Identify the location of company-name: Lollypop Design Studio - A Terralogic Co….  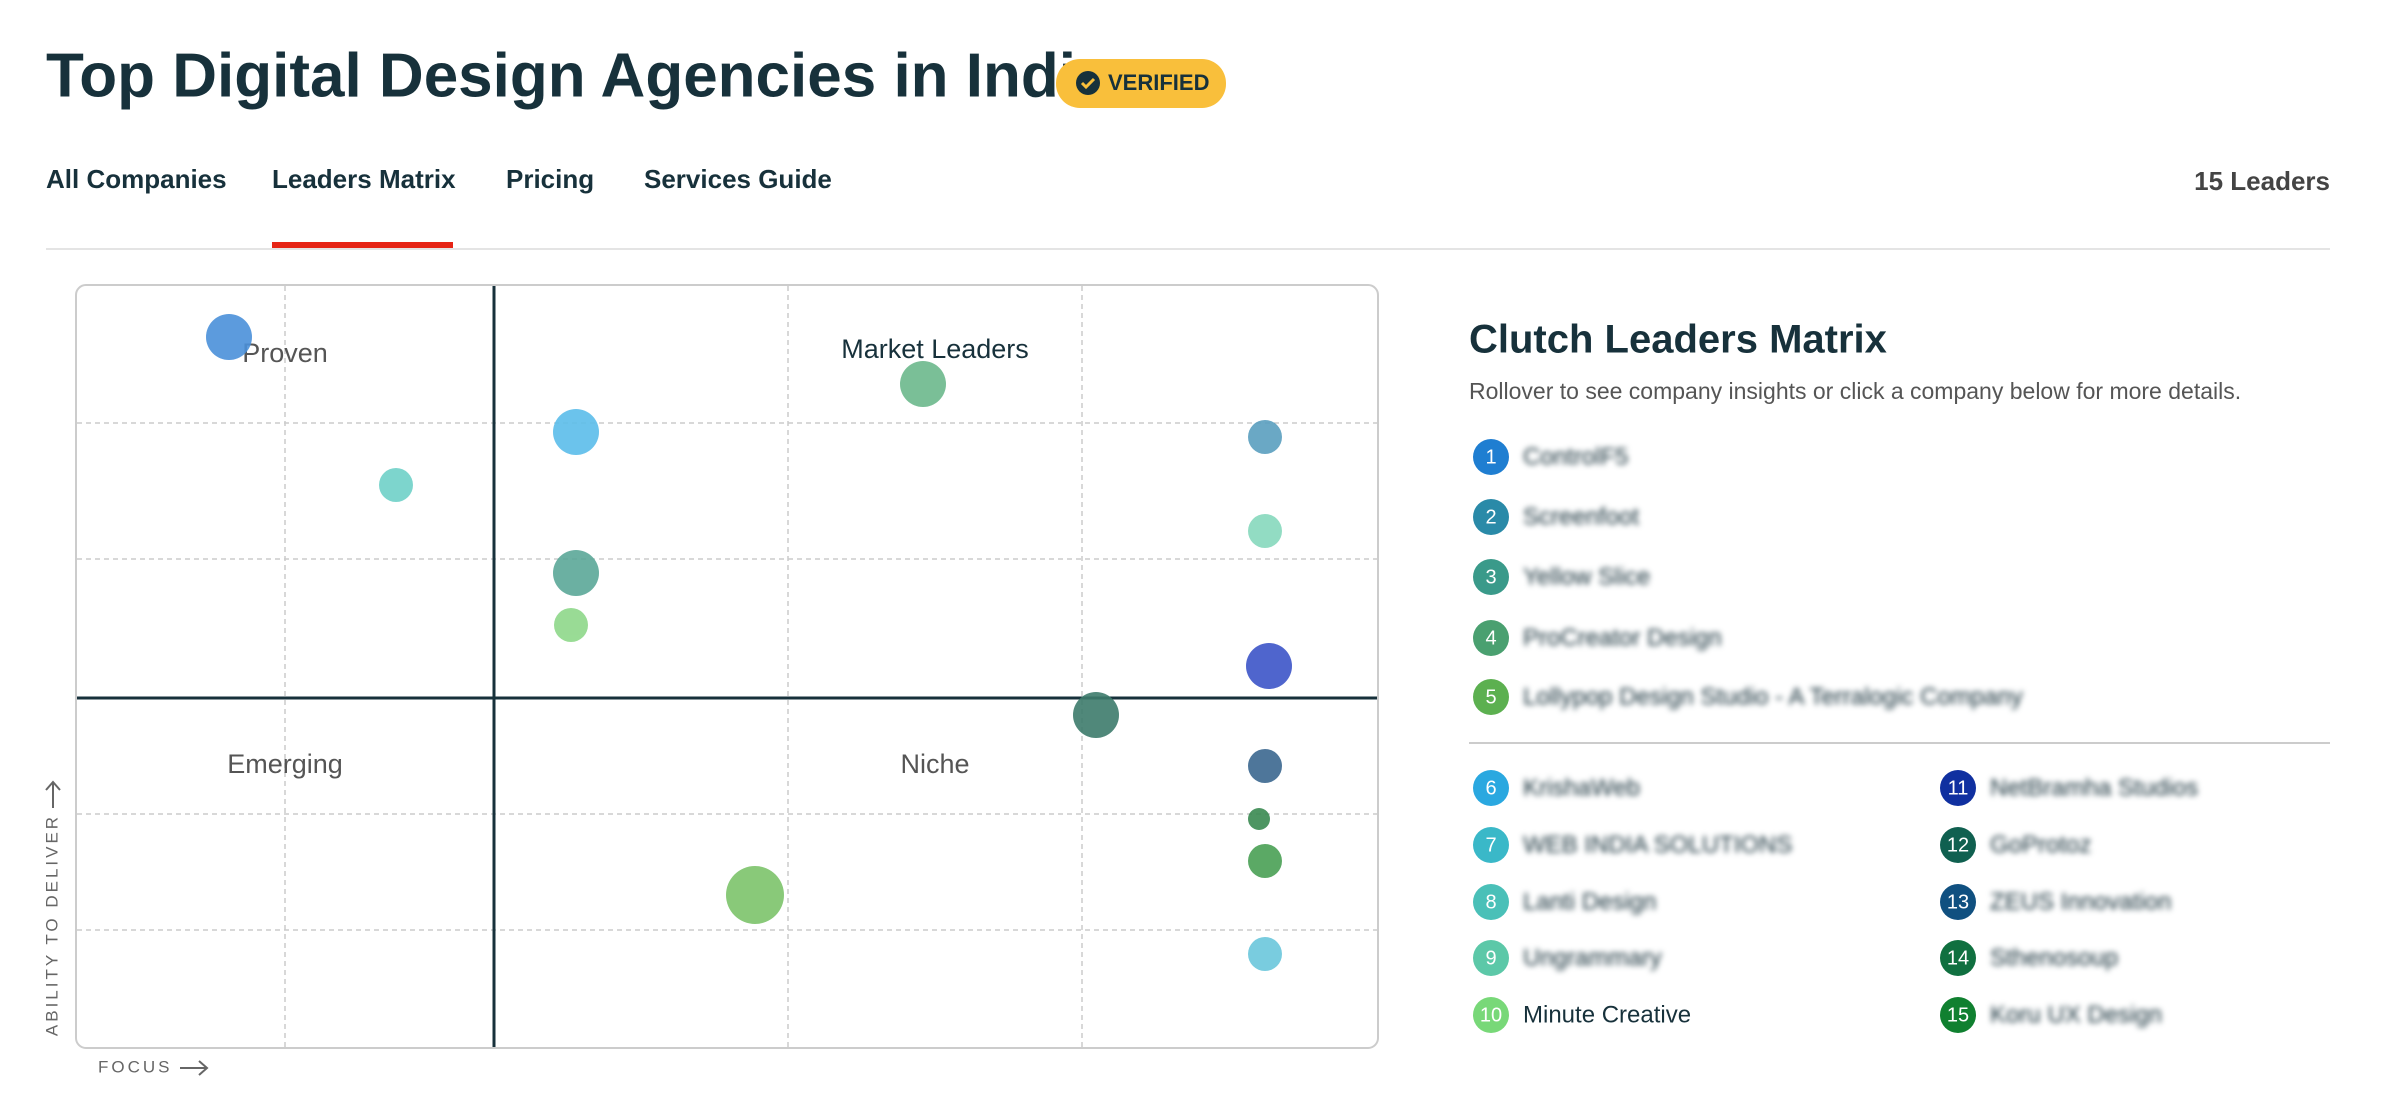
(1773, 696).